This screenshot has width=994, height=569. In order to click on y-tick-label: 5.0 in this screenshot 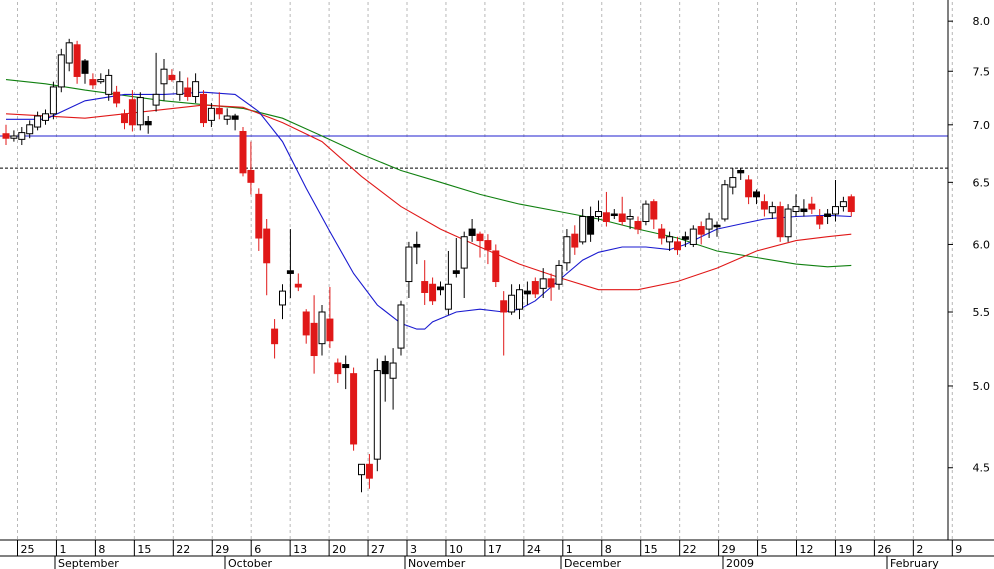, I will do `click(982, 386)`.